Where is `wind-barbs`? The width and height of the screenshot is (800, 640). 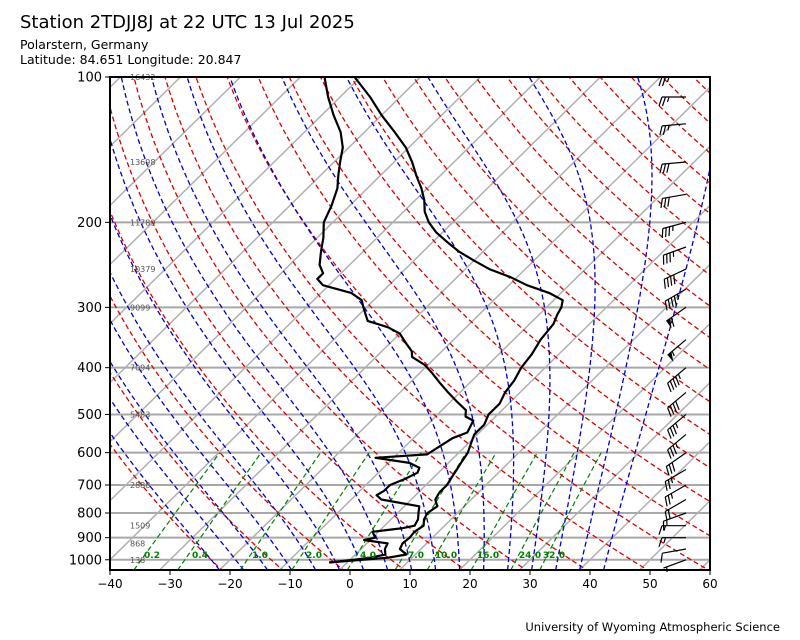
wind-barbs is located at coordinates (672, 324).